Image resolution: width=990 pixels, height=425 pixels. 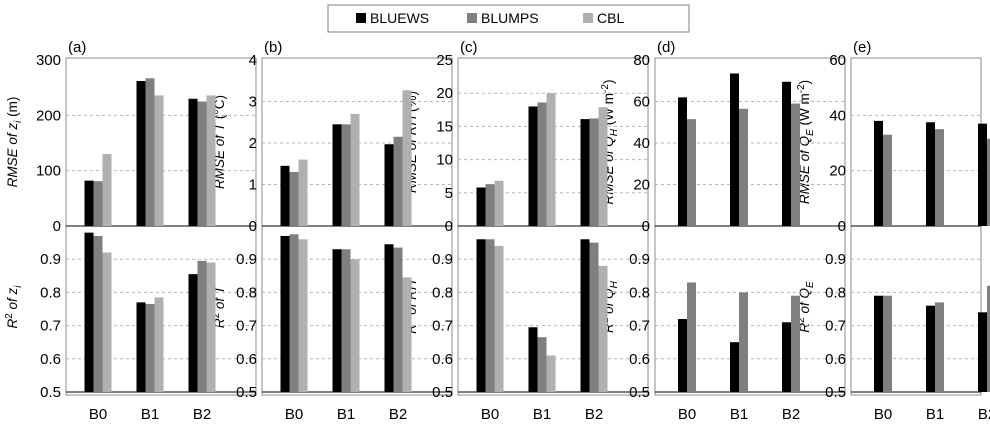 What do you see at coordinates (469, 47) in the screenshot?
I see `panel-label-c: (c)` at bounding box center [469, 47].